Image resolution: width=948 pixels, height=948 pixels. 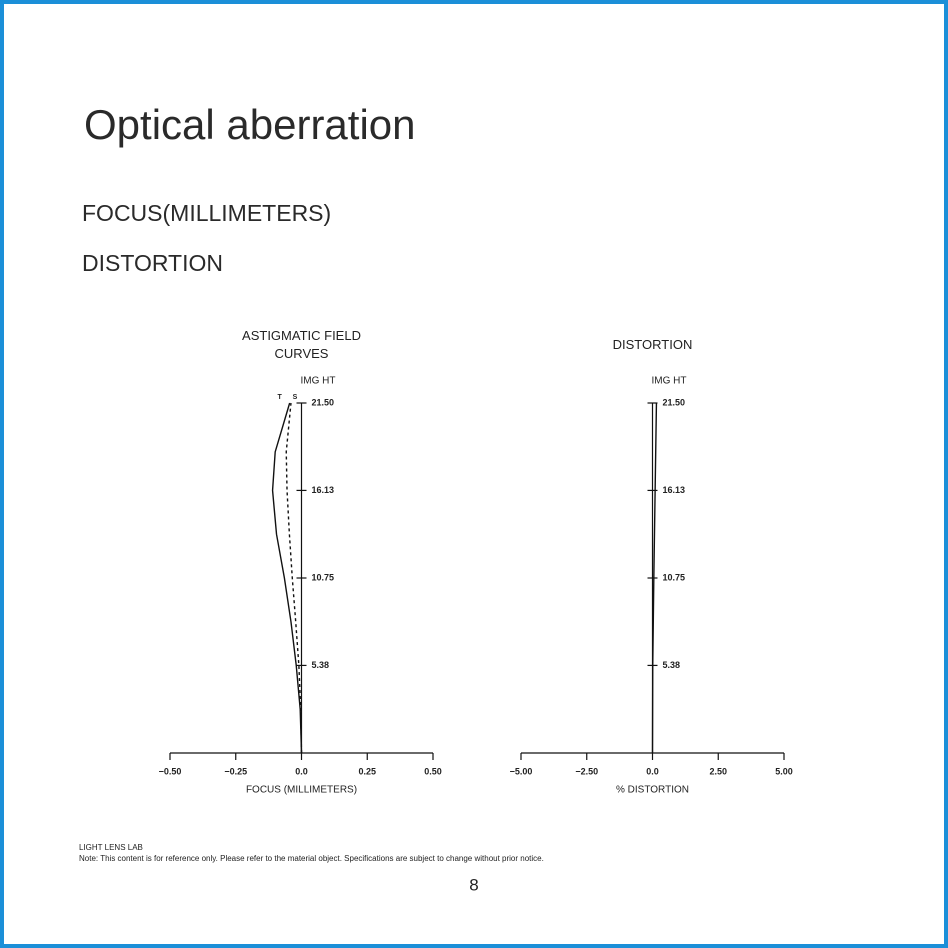 I want to click on chart-title: ASTIGMATIC FIELD CURVES, so click(x=301, y=344).